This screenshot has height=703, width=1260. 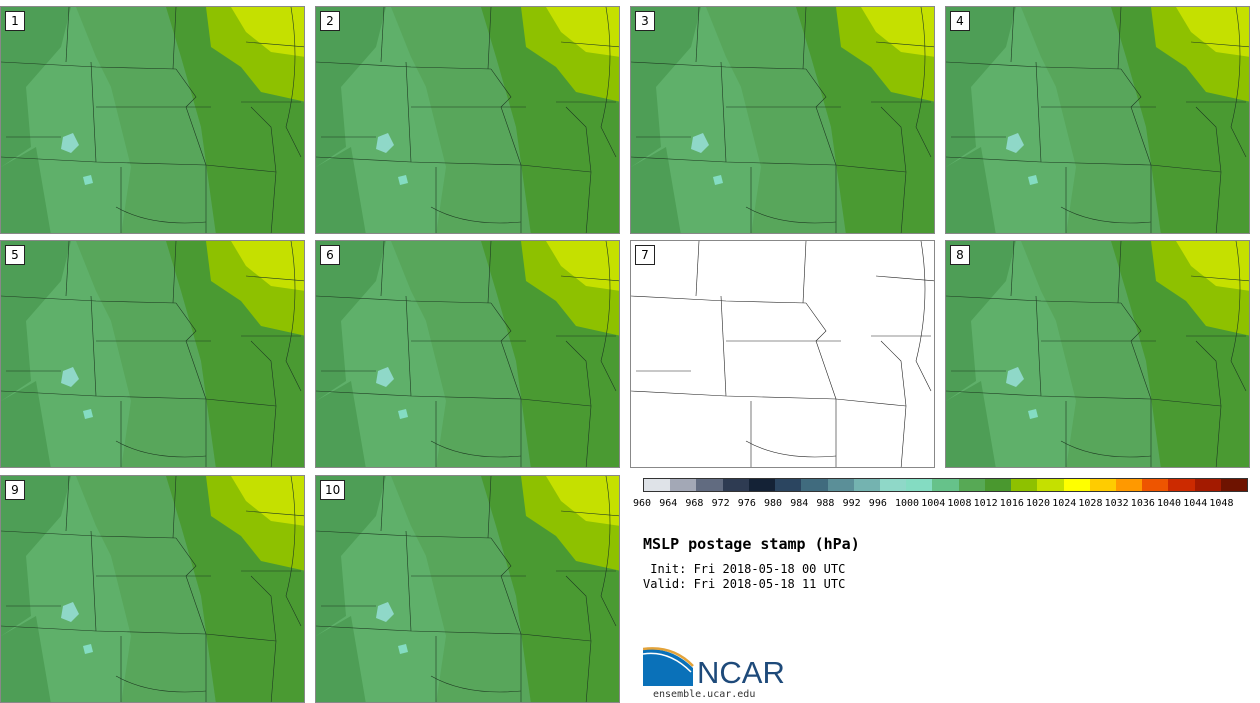 What do you see at coordinates (15, 255) in the screenshot?
I see `member-label: 5` at bounding box center [15, 255].